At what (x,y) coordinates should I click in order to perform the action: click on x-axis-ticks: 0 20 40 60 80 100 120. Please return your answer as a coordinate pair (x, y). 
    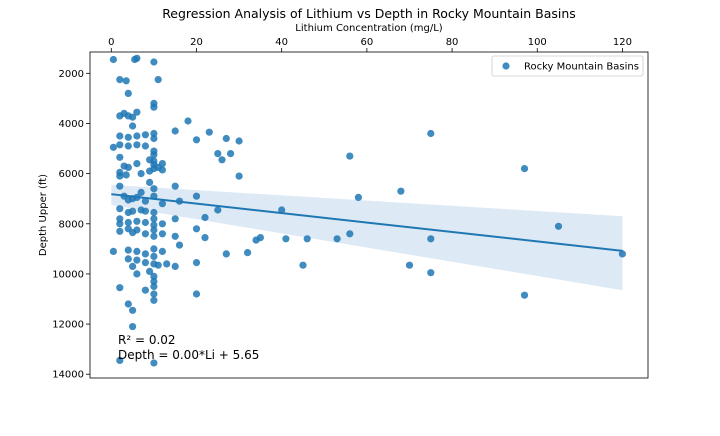
    Looking at the image, I should click on (370, 44).